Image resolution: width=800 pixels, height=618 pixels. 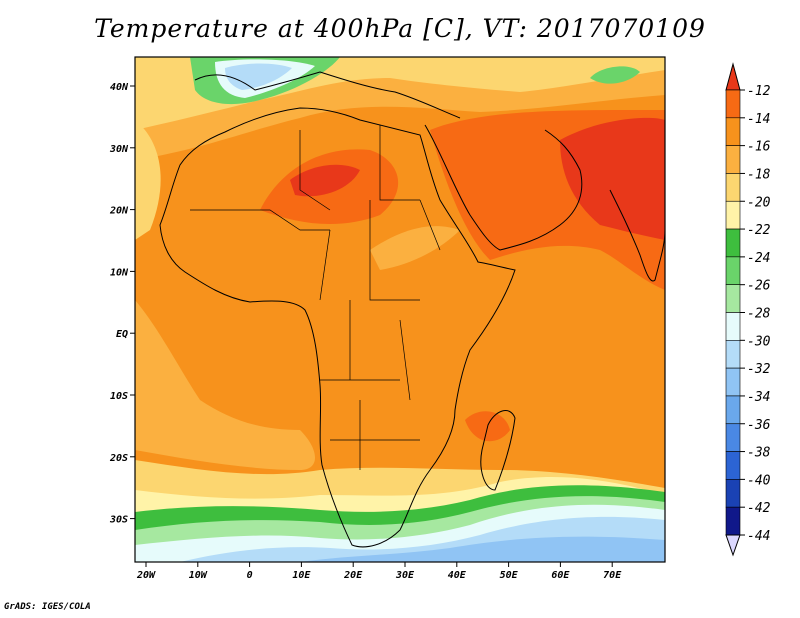 I want to click on colorbar-label: -12, so click(x=759, y=91).